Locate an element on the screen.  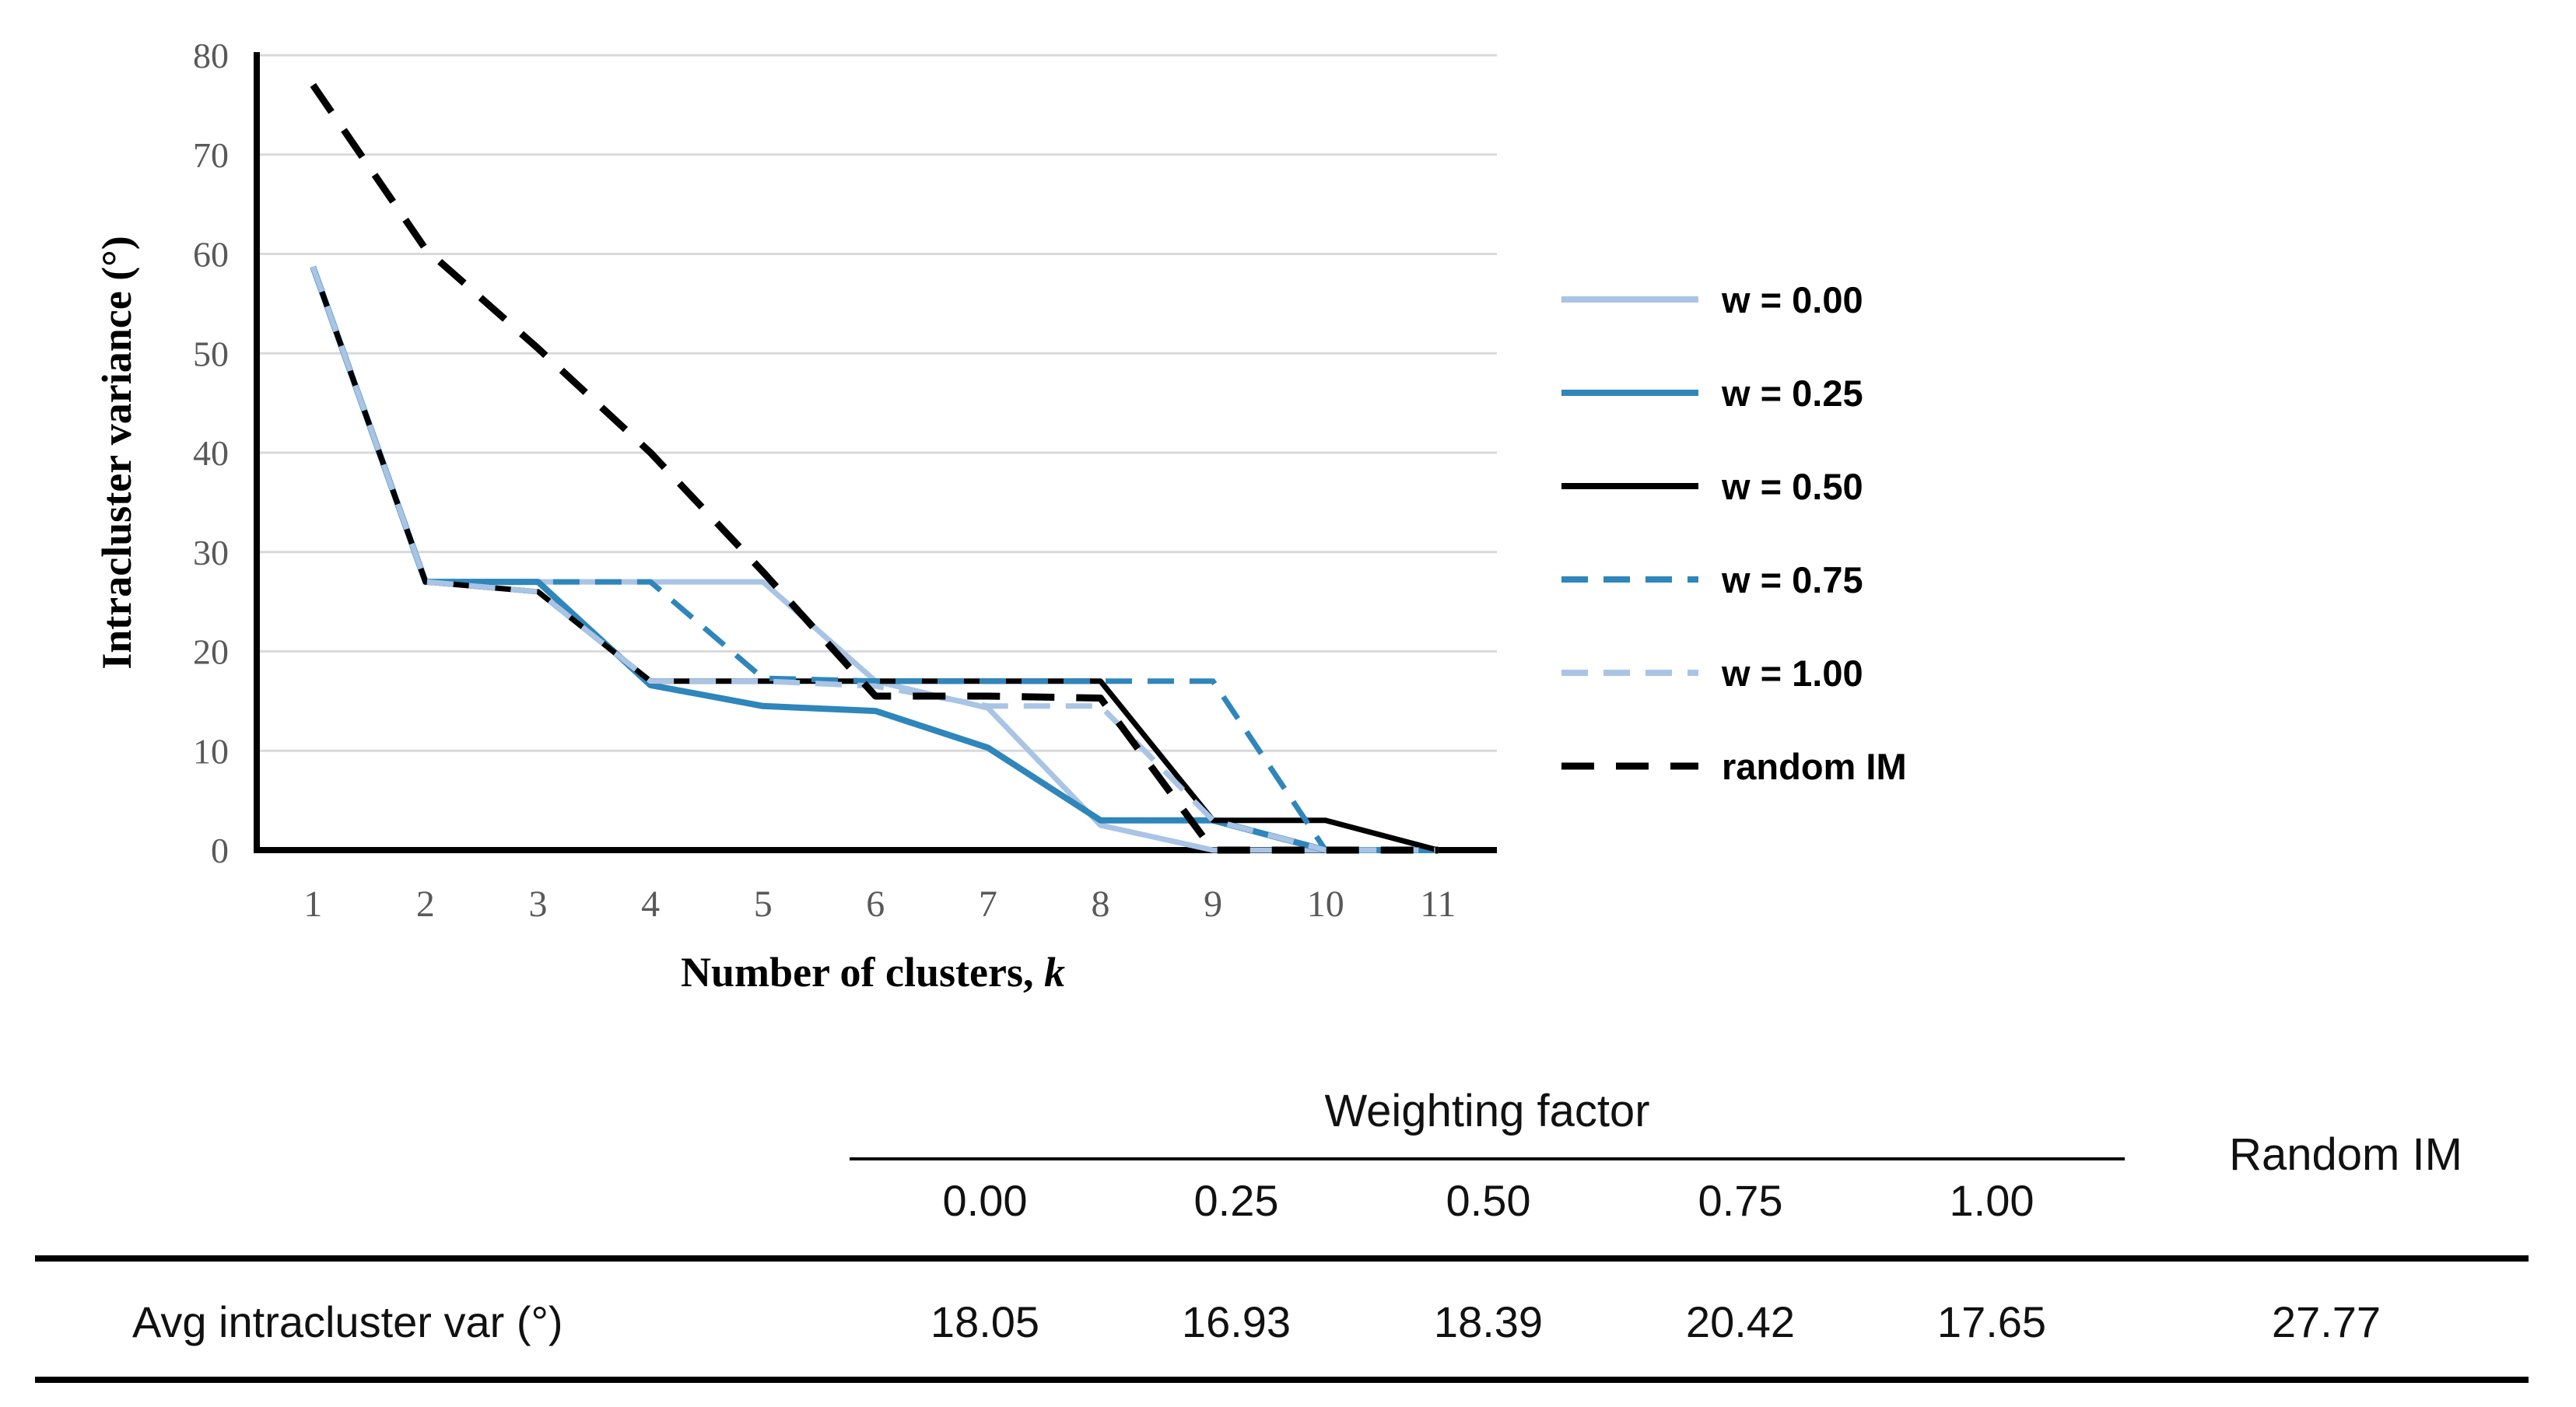
legend-label: random IM is located at coordinates (1814, 766).